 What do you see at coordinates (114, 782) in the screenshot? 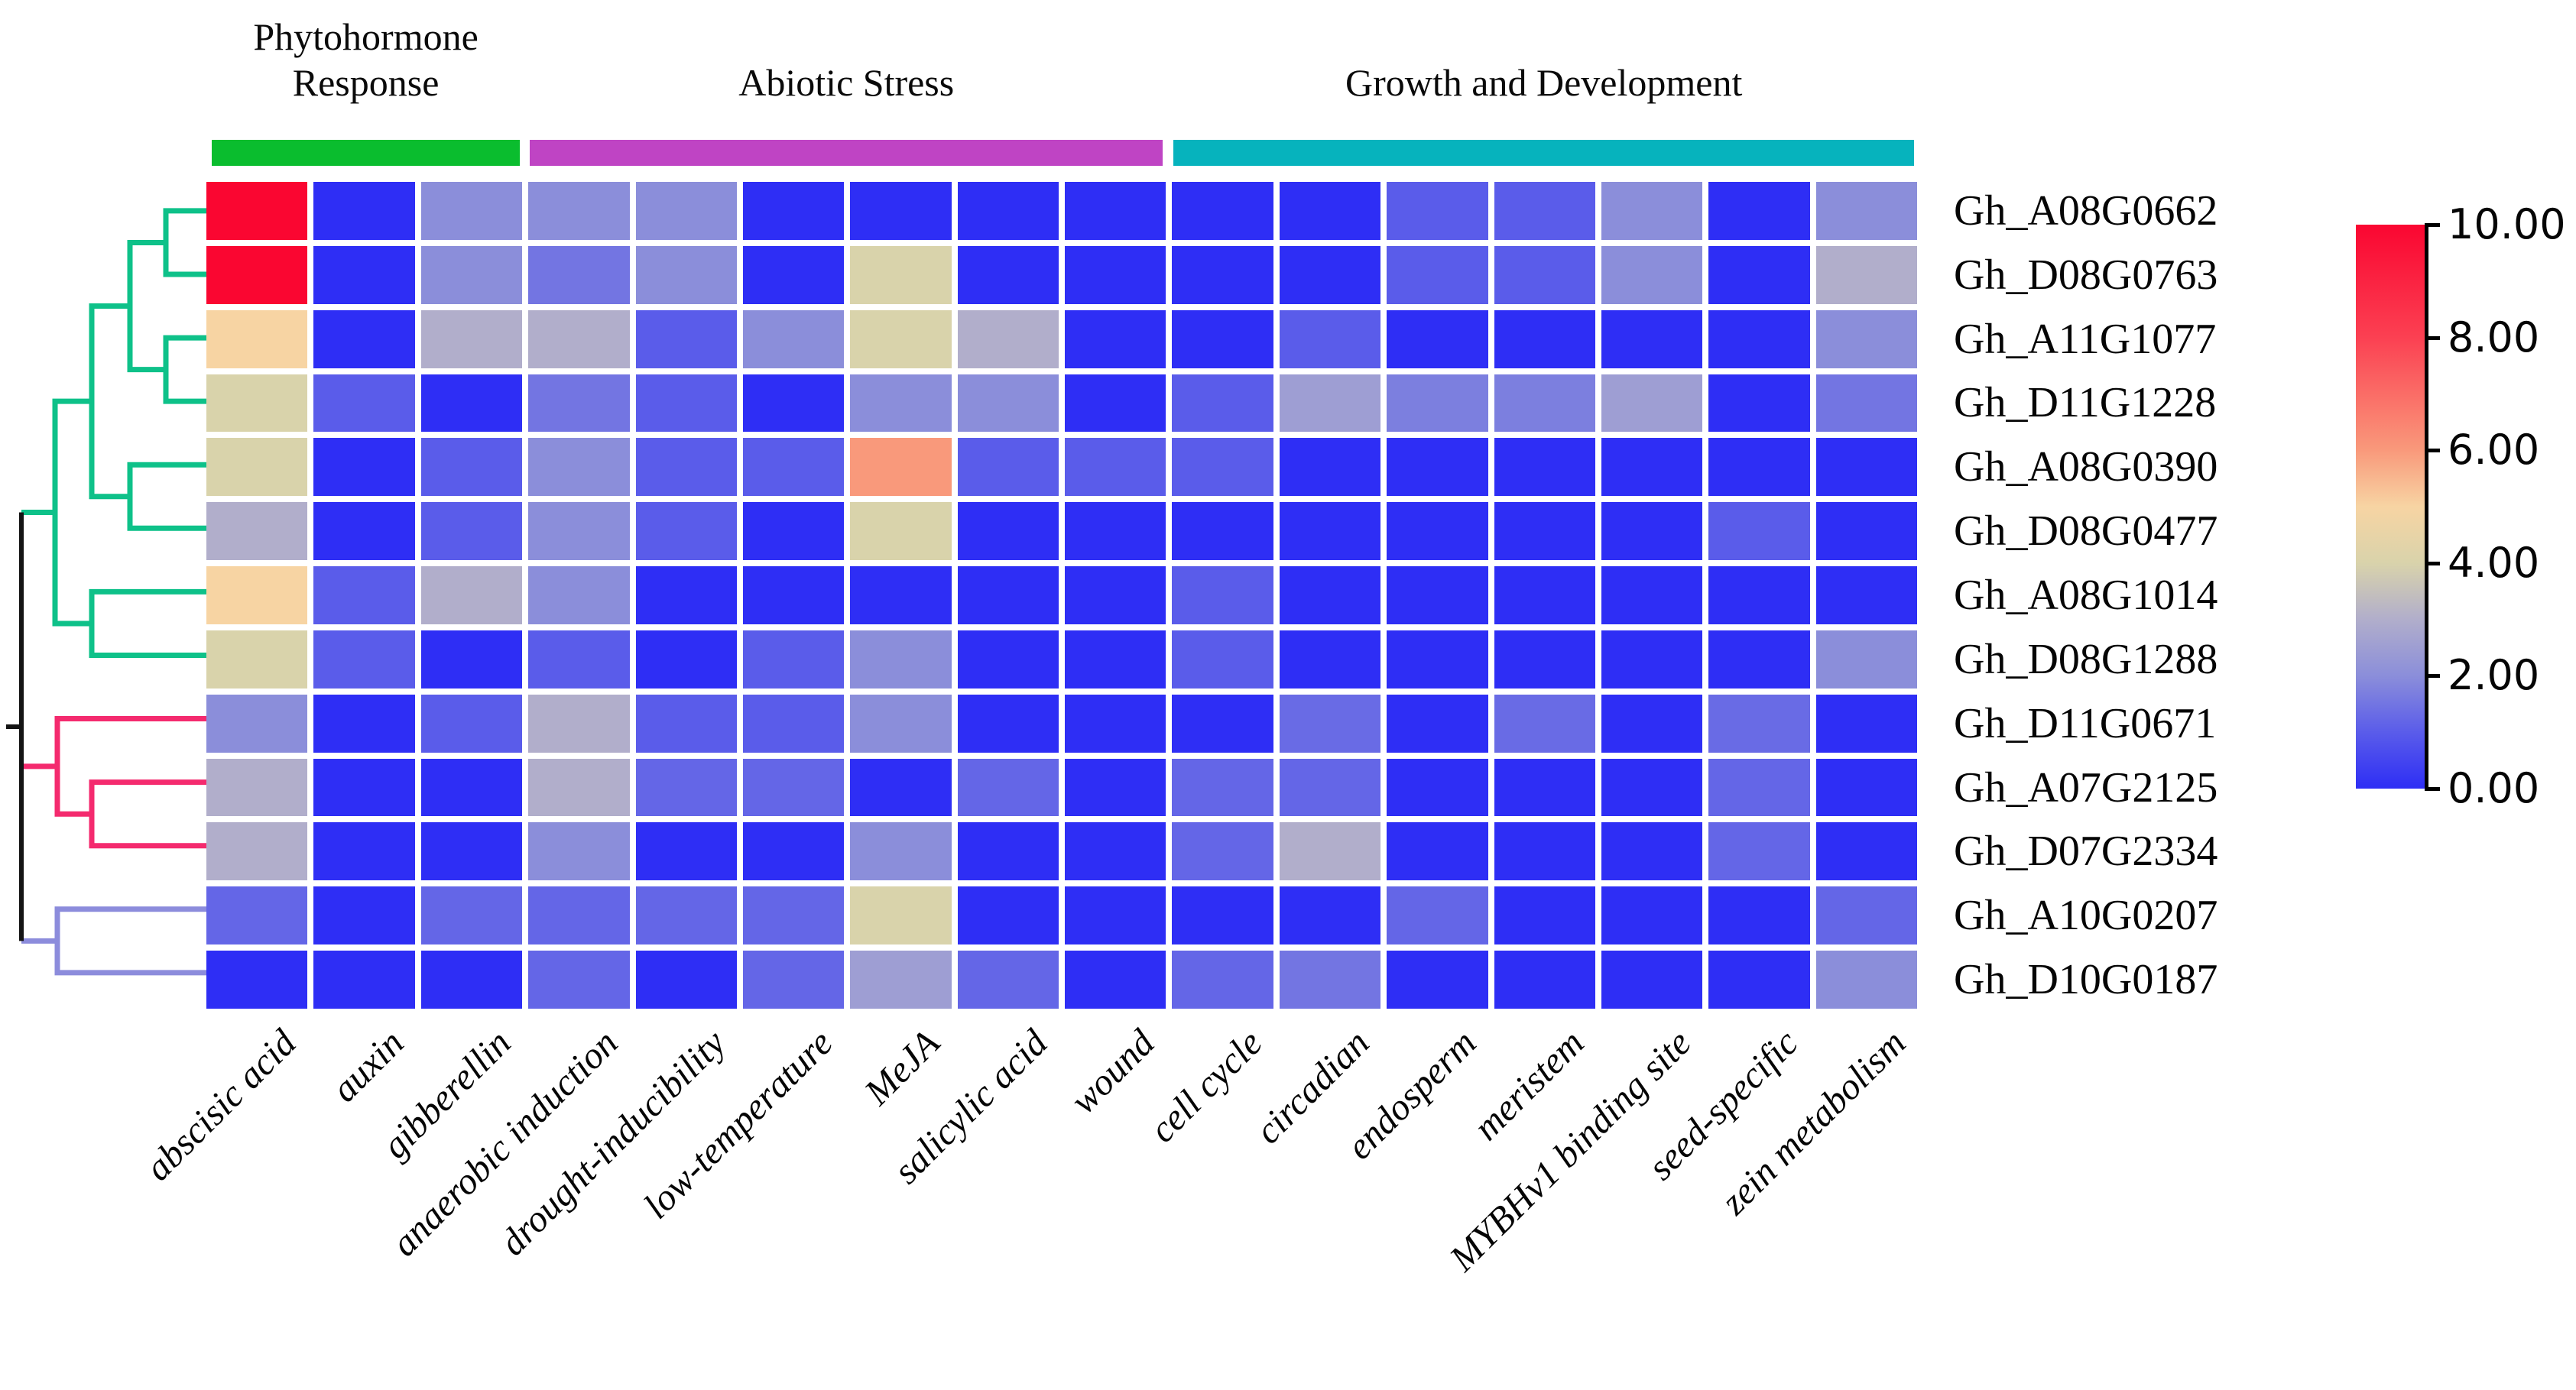
I see `dendrogram-middle-cluster` at bounding box center [114, 782].